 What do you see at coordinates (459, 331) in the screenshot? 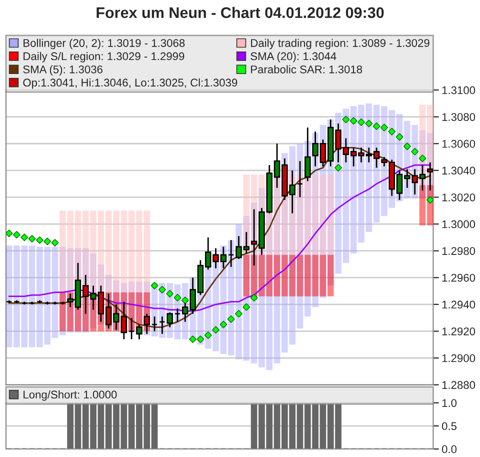
I see `y-tick-label: 1.2920` at bounding box center [459, 331].